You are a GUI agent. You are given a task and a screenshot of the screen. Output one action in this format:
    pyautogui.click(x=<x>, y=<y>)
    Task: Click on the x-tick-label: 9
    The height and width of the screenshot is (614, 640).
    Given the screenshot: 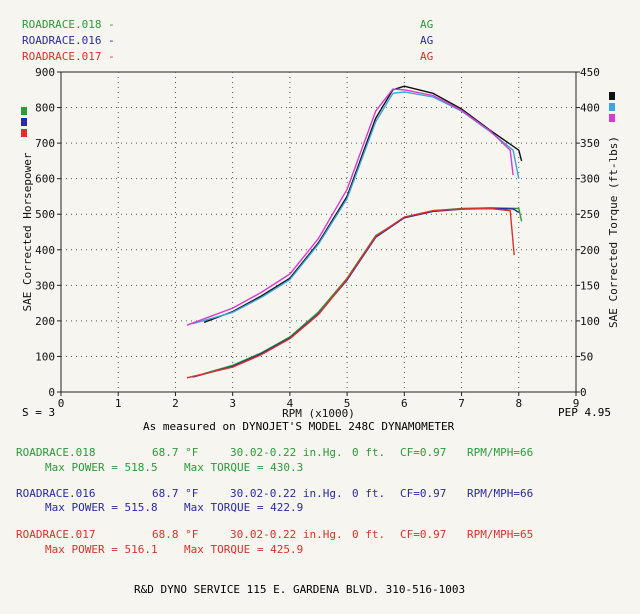 What is the action you would take?
    pyautogui.click(x=576, y=403)
    